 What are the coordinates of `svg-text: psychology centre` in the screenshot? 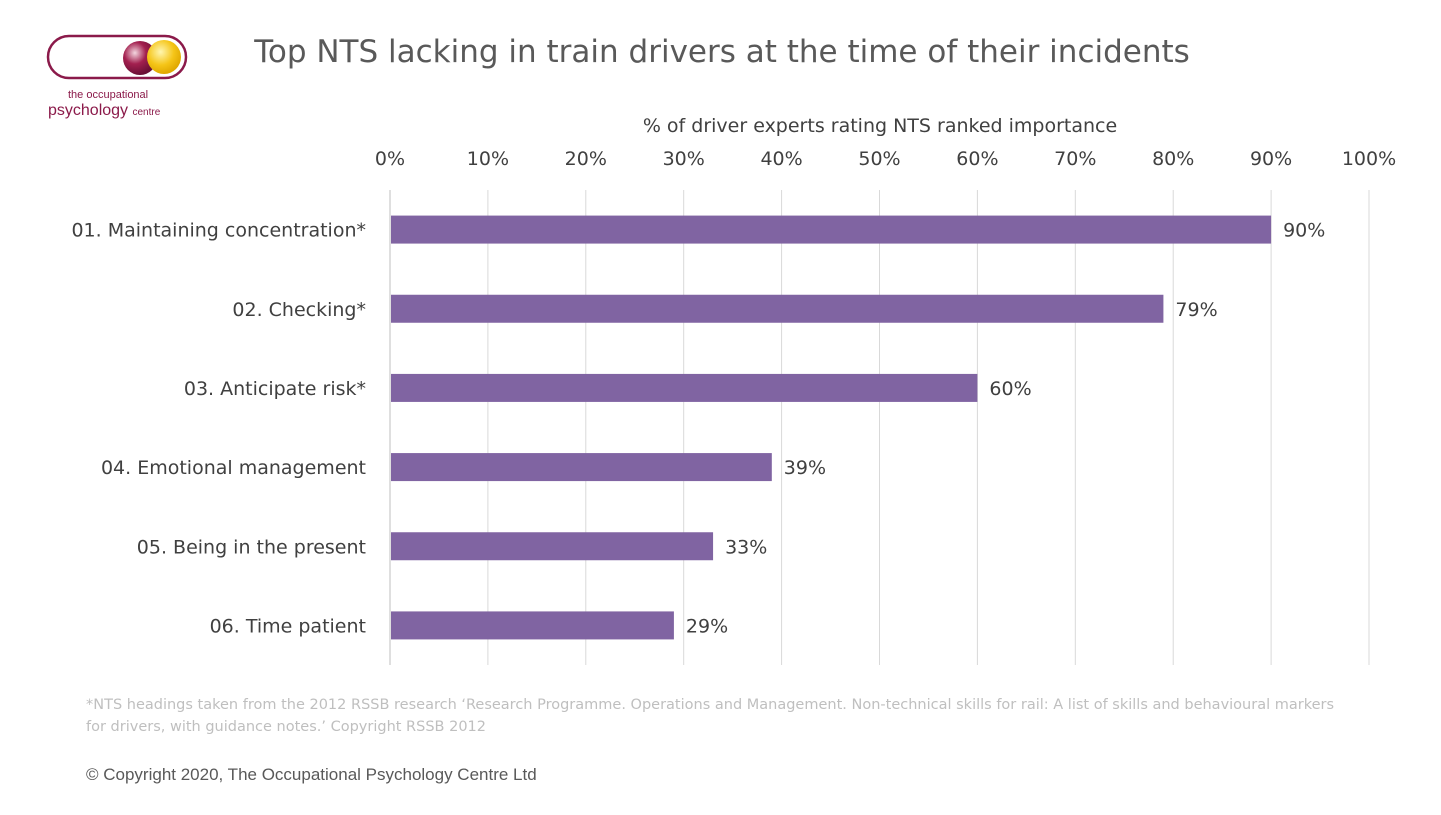 It's located at (104, 110).